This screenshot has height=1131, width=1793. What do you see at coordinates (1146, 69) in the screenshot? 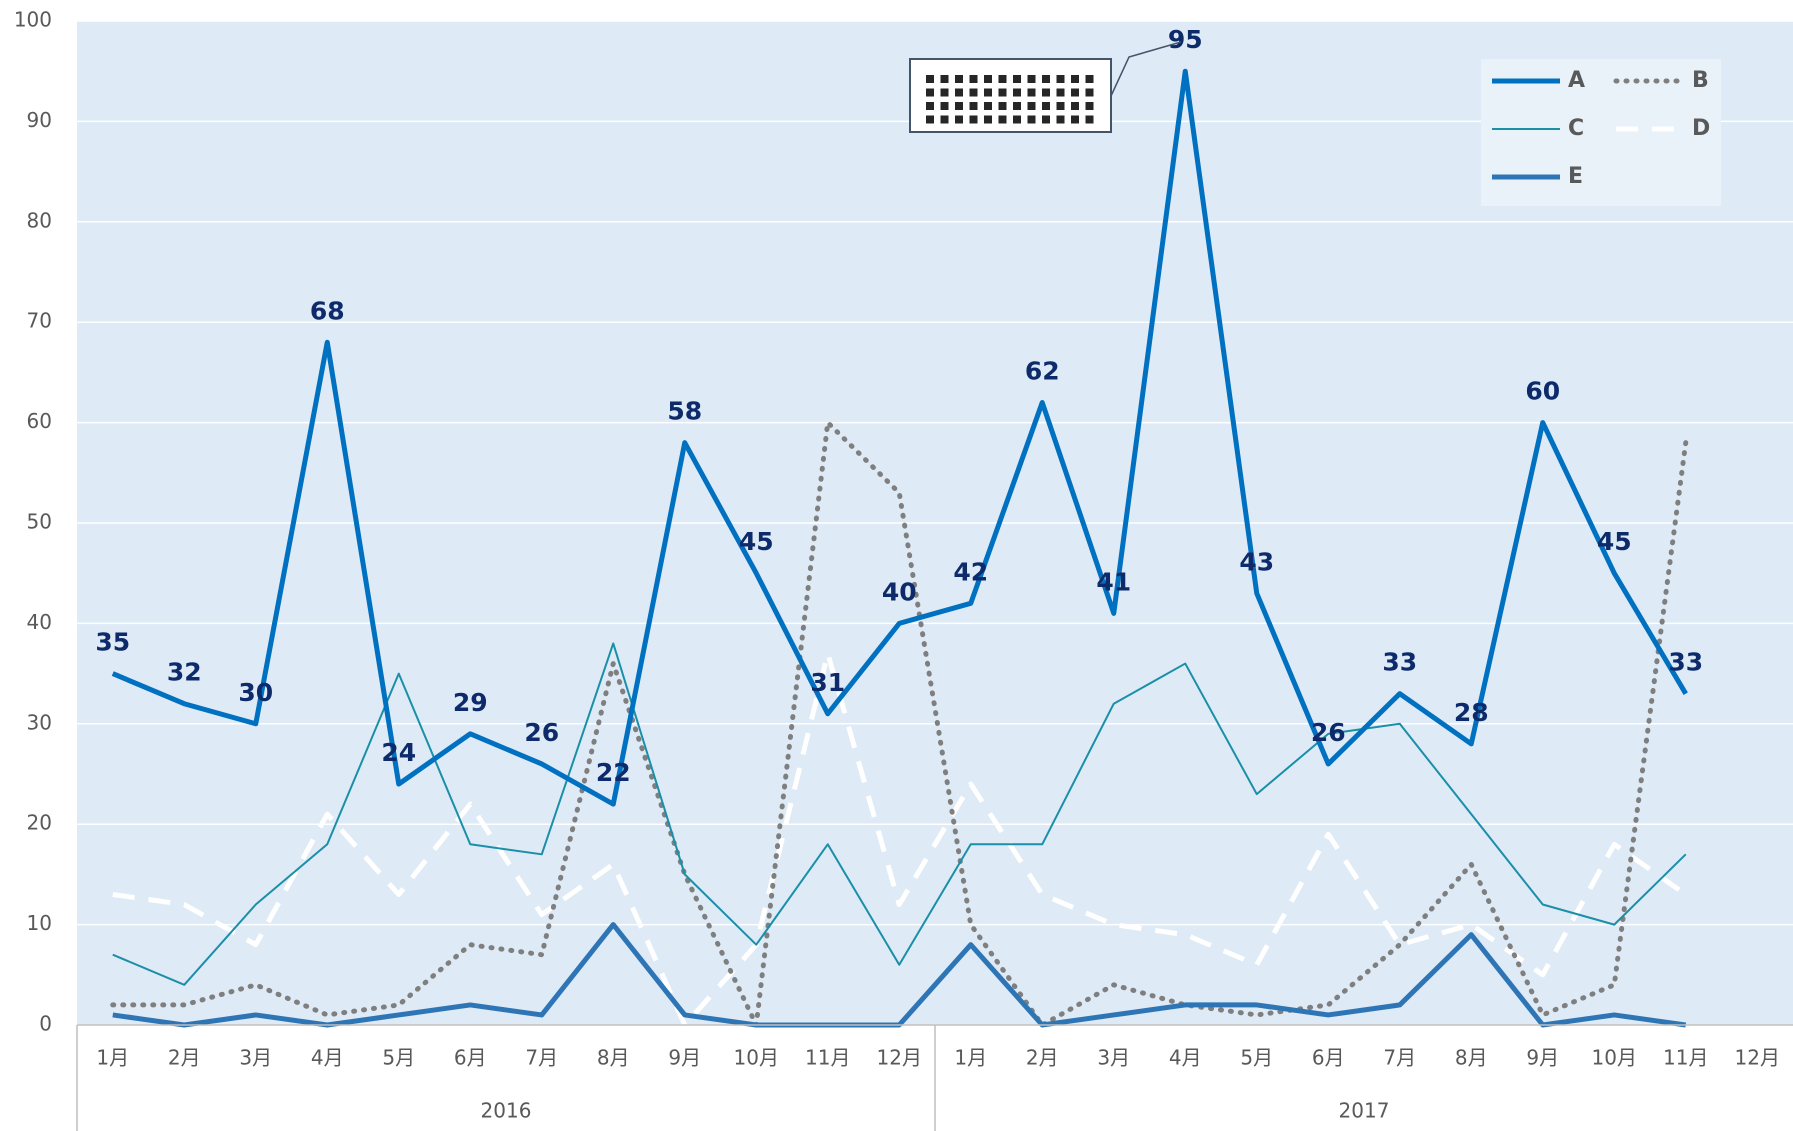
I see `callout-leader` at bounding box center [1146, 69].